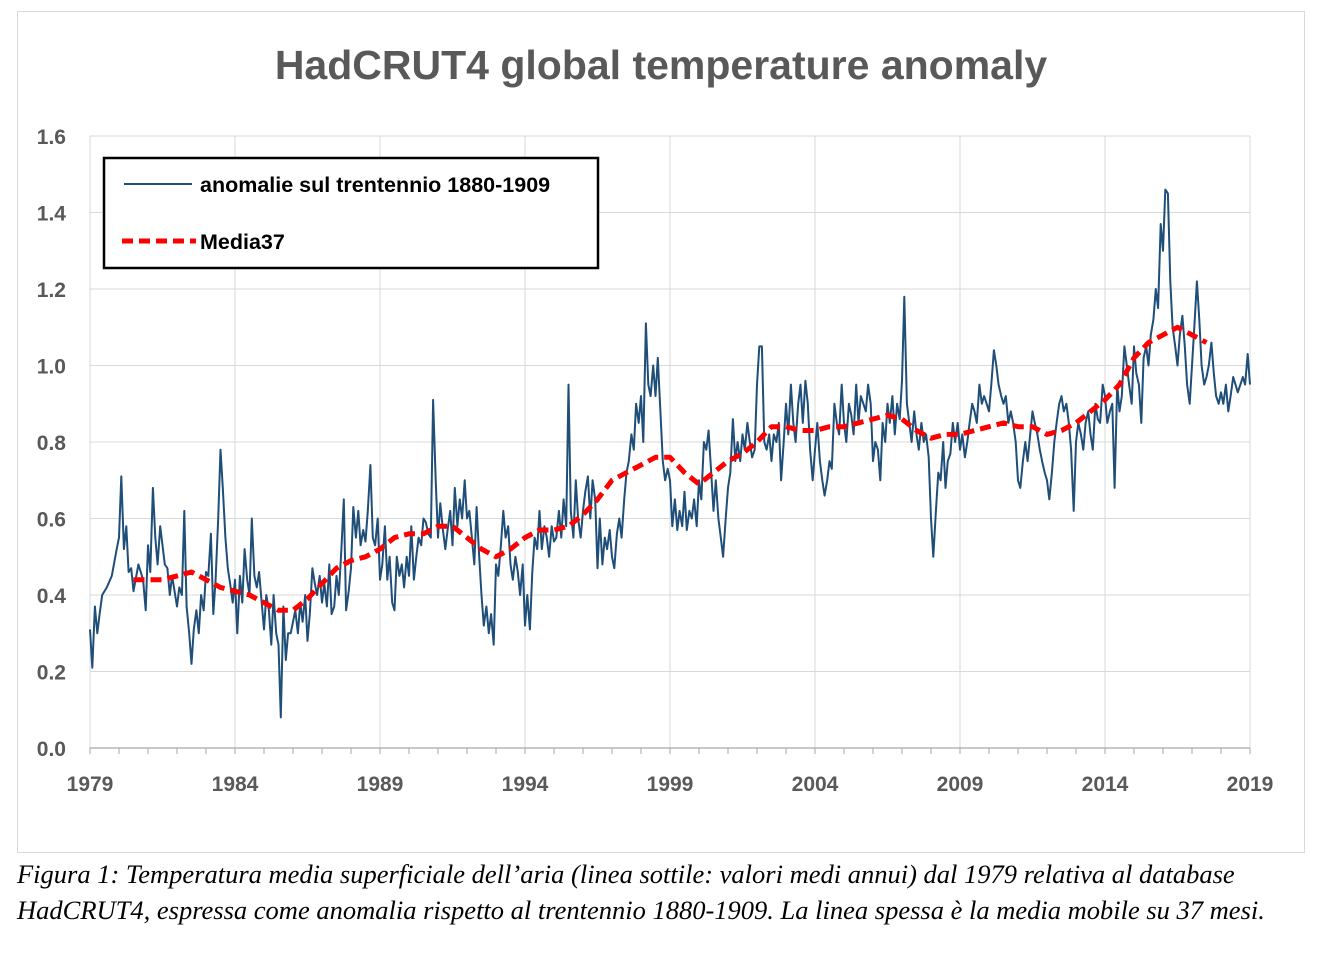 The height and width of the screenshot is (975, 1317). I want to click on y-tick-label: 0.2, so click(51, 673).